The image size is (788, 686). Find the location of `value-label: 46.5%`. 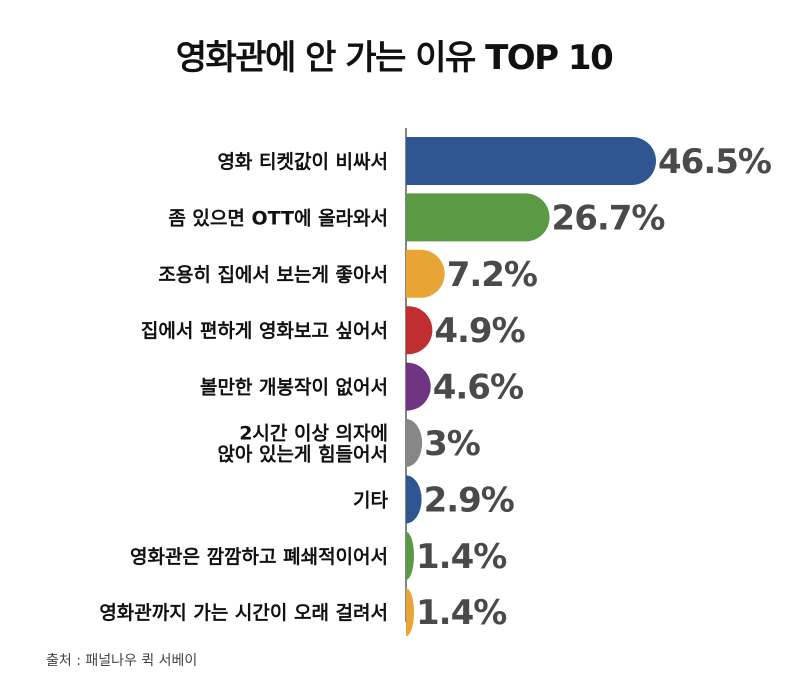

value-label: 46.5% is located at coordinates (714, 162).